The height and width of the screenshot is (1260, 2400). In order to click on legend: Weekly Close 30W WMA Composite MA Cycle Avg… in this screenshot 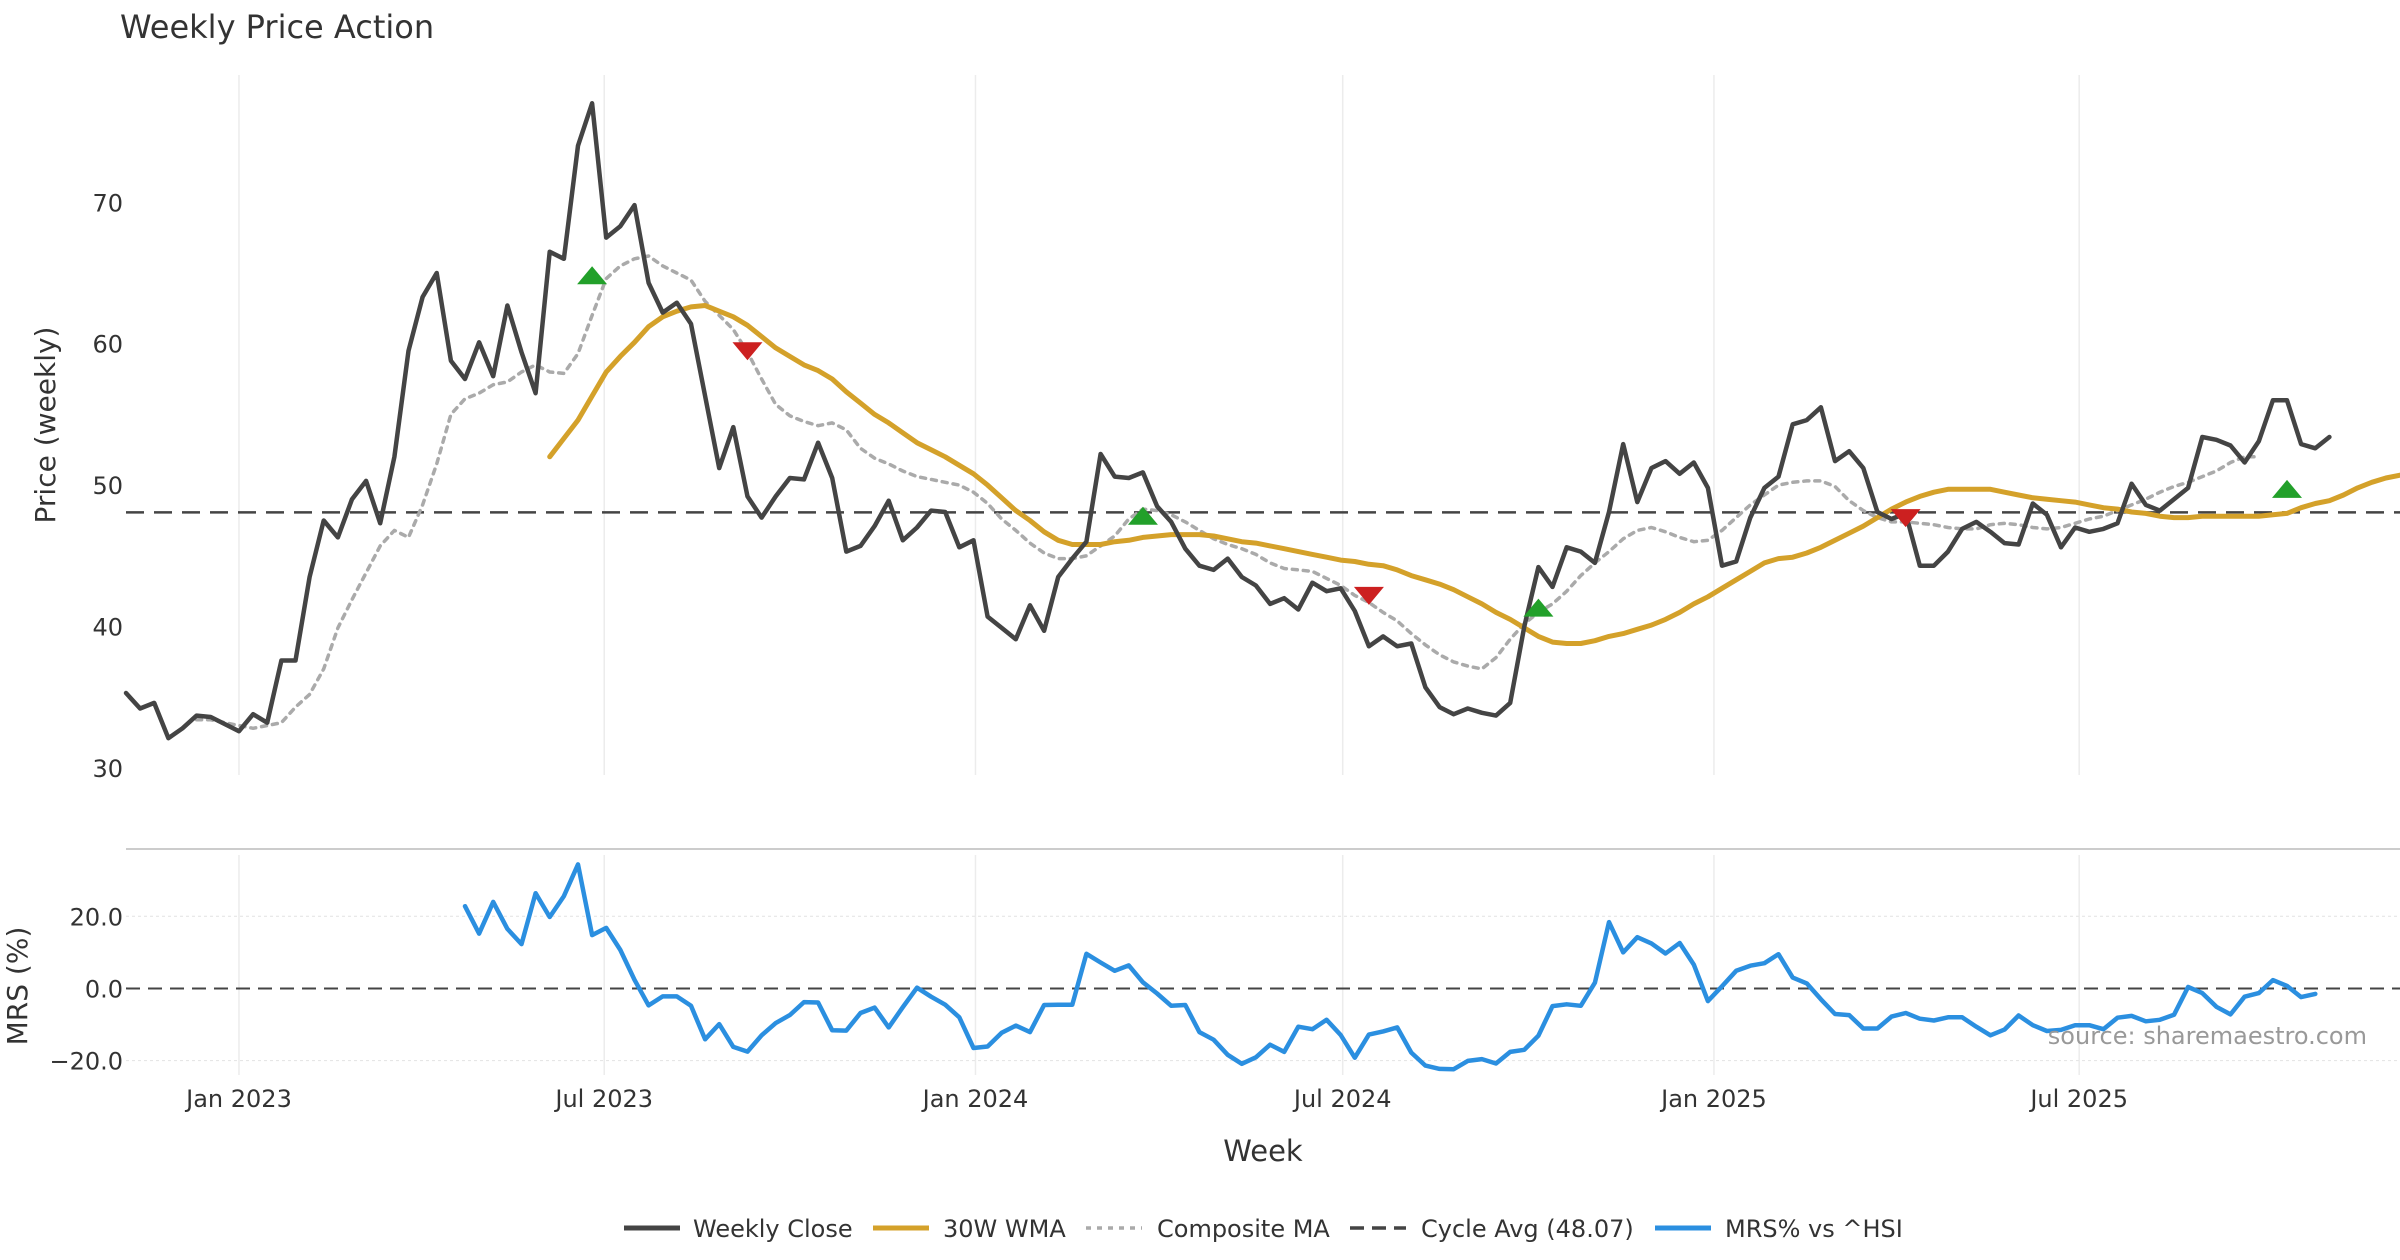, I will do `click(1263, 1229)`.